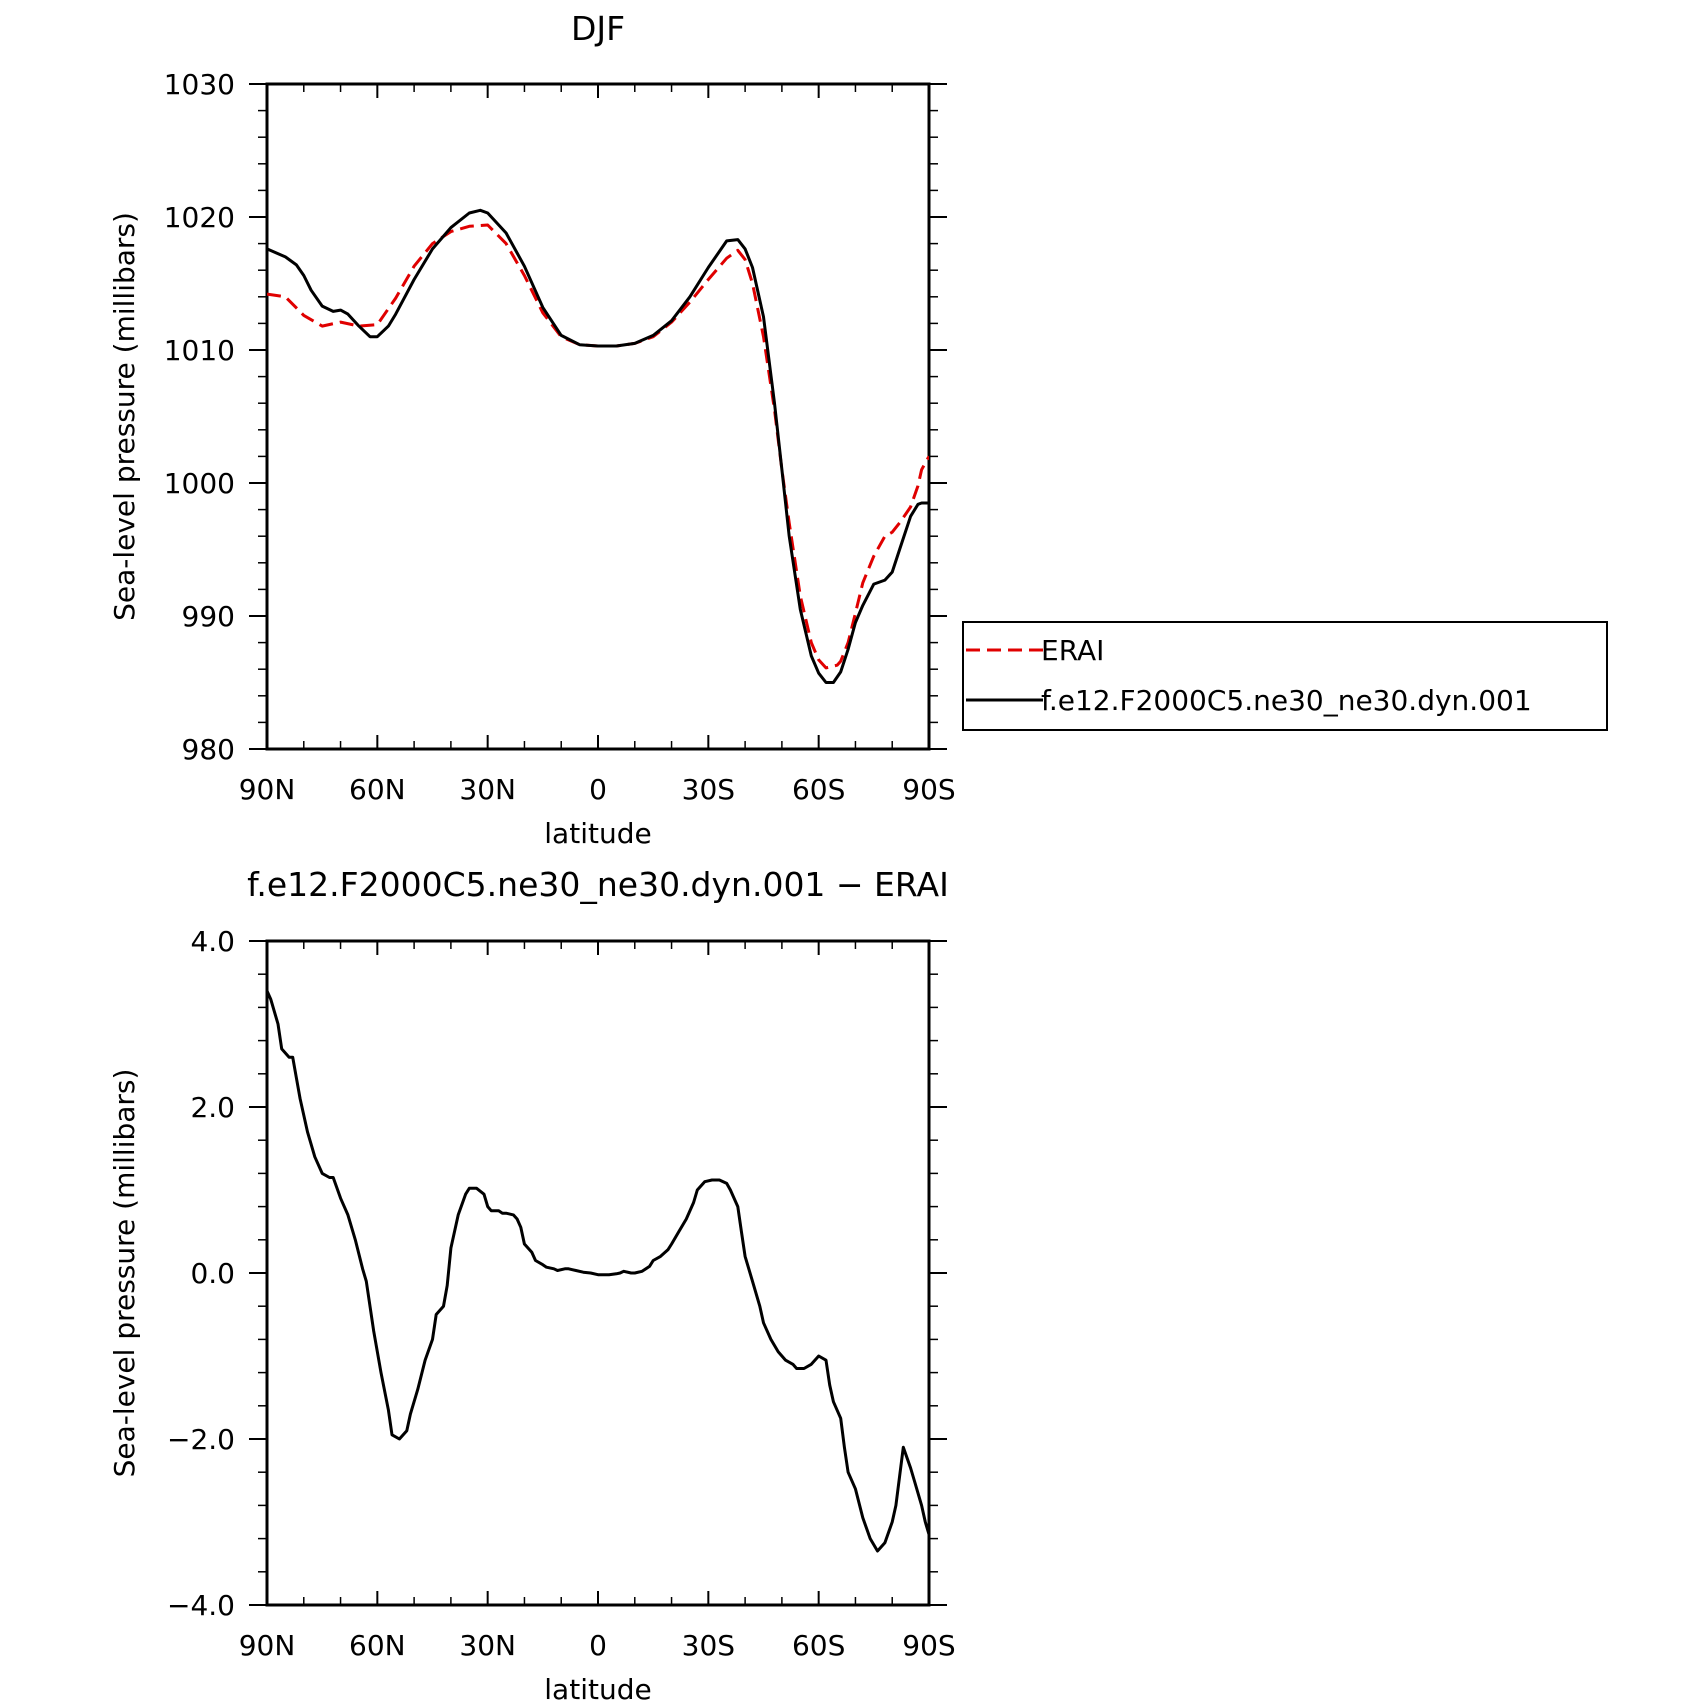  I want to click on chart-title: f.e12.F2000C5.ne30_ne30.dyn.001 − ERAI, so click(598, 884).